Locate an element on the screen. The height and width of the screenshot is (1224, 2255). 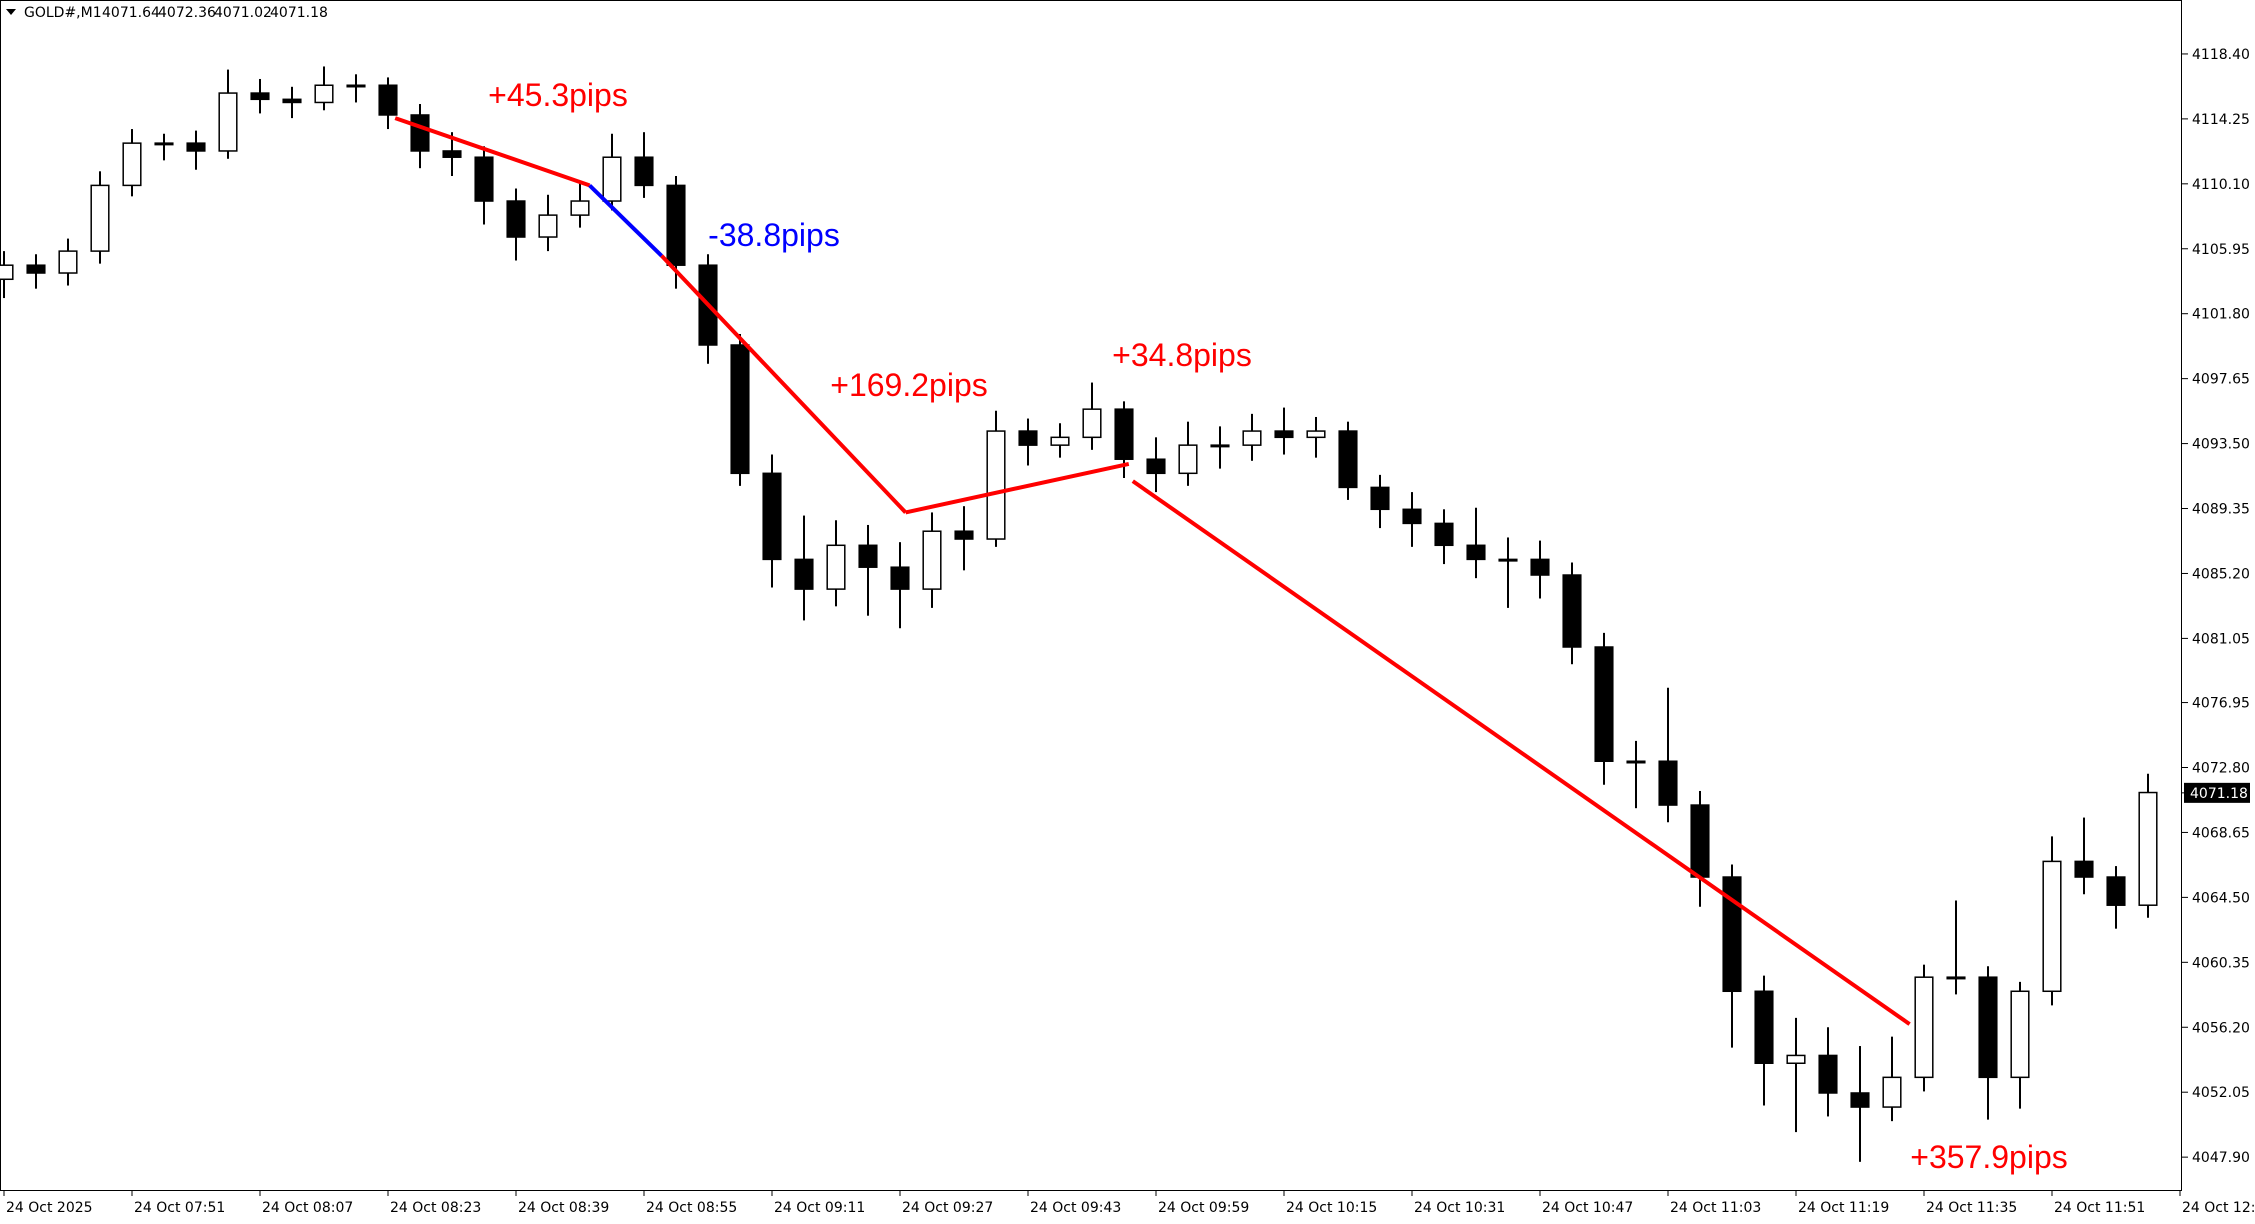
annotation: +45.3pips is located at coordinates (558, 95).